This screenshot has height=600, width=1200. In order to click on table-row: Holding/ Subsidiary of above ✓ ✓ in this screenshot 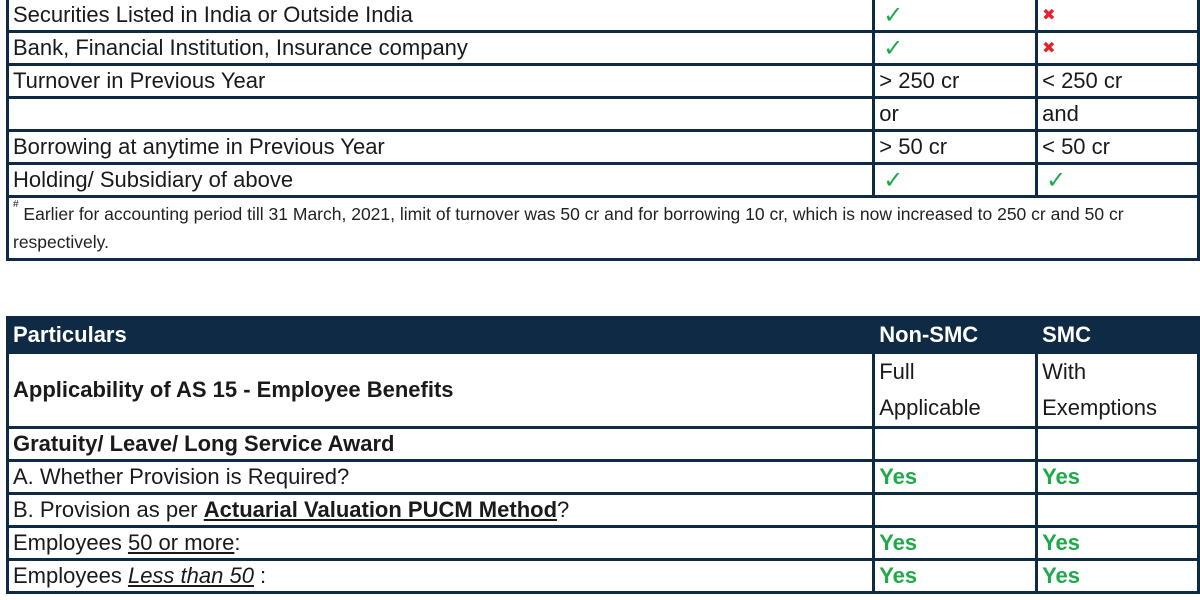, I will do `click(602, 180)`.